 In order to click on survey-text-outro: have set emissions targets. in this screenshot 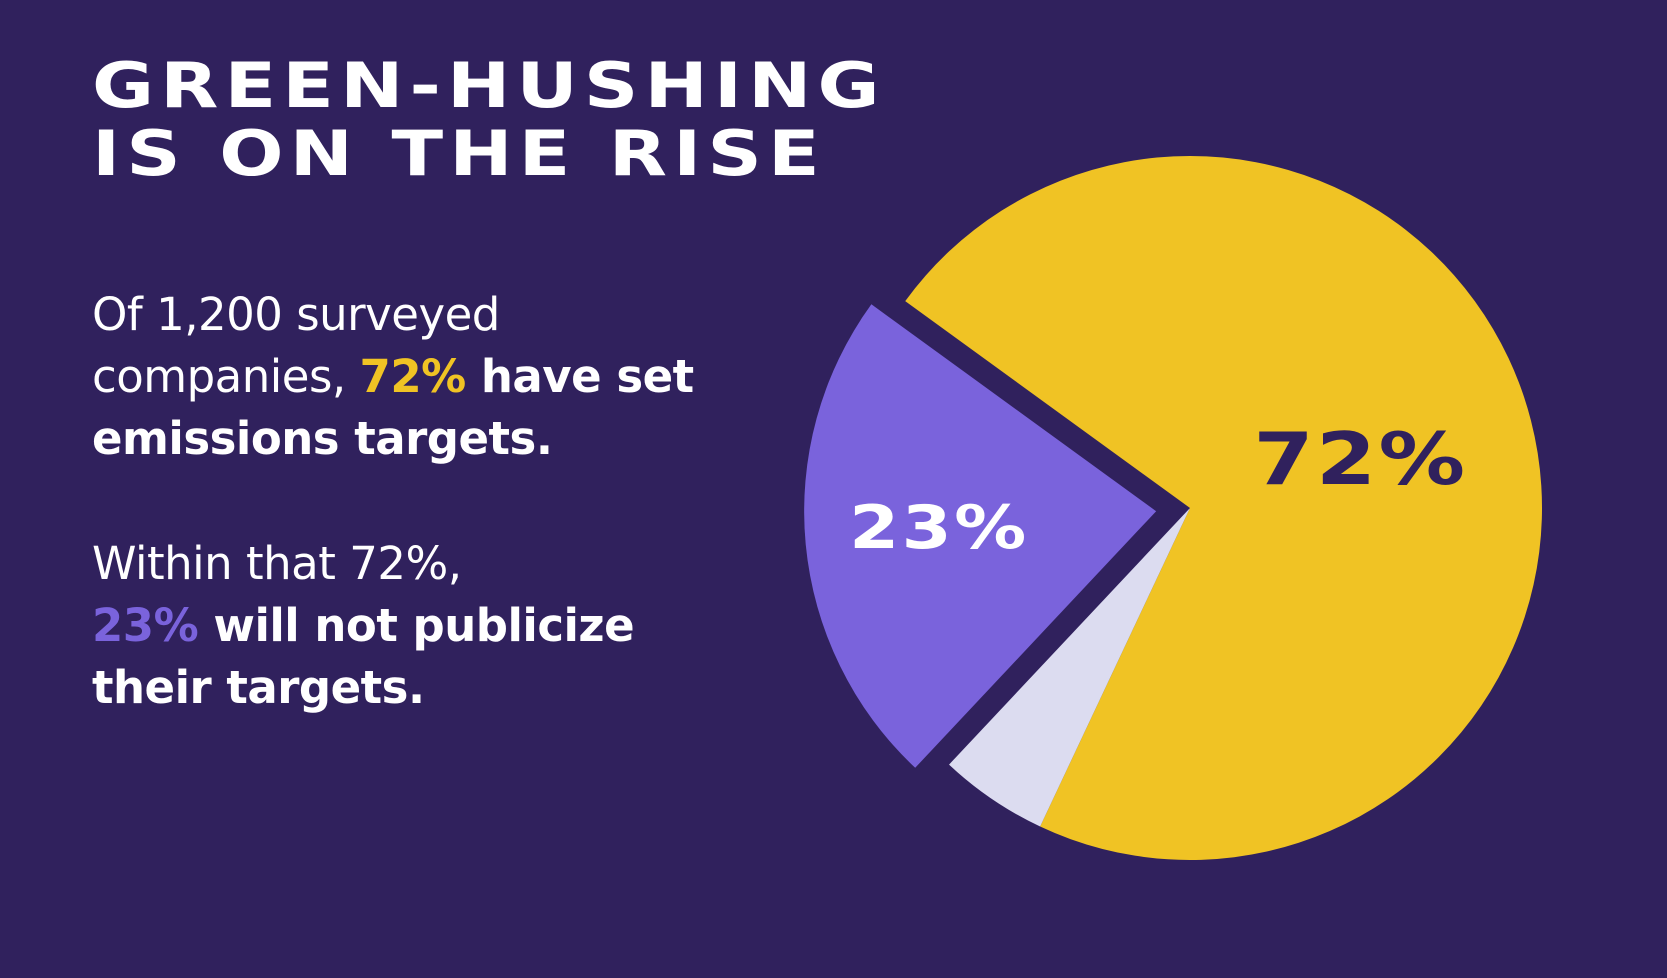, I will do `click(393, 407)`.